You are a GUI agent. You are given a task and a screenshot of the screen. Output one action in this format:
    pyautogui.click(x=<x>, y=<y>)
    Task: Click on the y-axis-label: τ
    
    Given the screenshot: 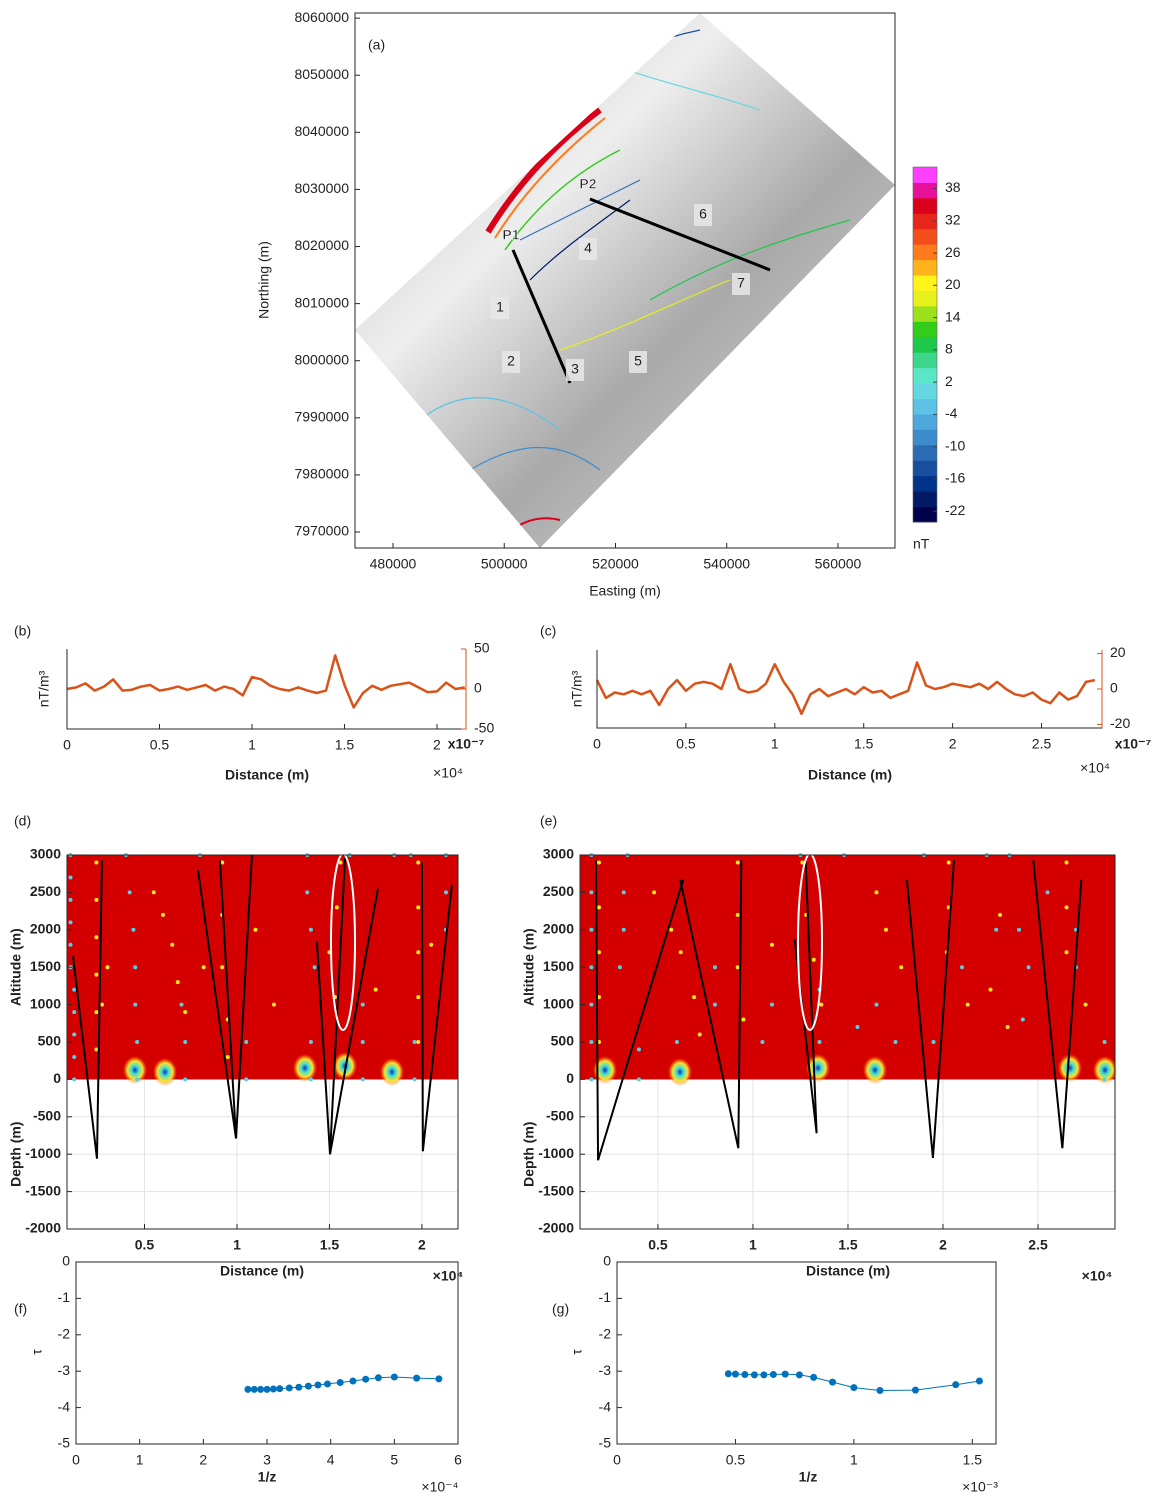 What is the action you would take?
    pyautogui.click(x=37, y=1352)
    